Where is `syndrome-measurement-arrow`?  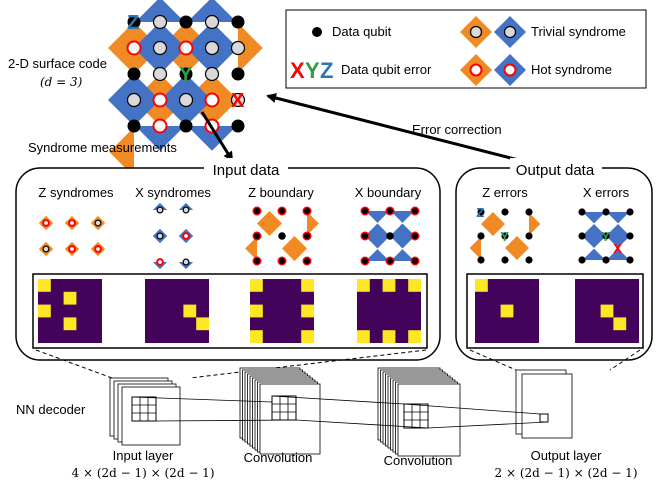
syndrome-measurement-arrow is located at coordinates (217, 136).